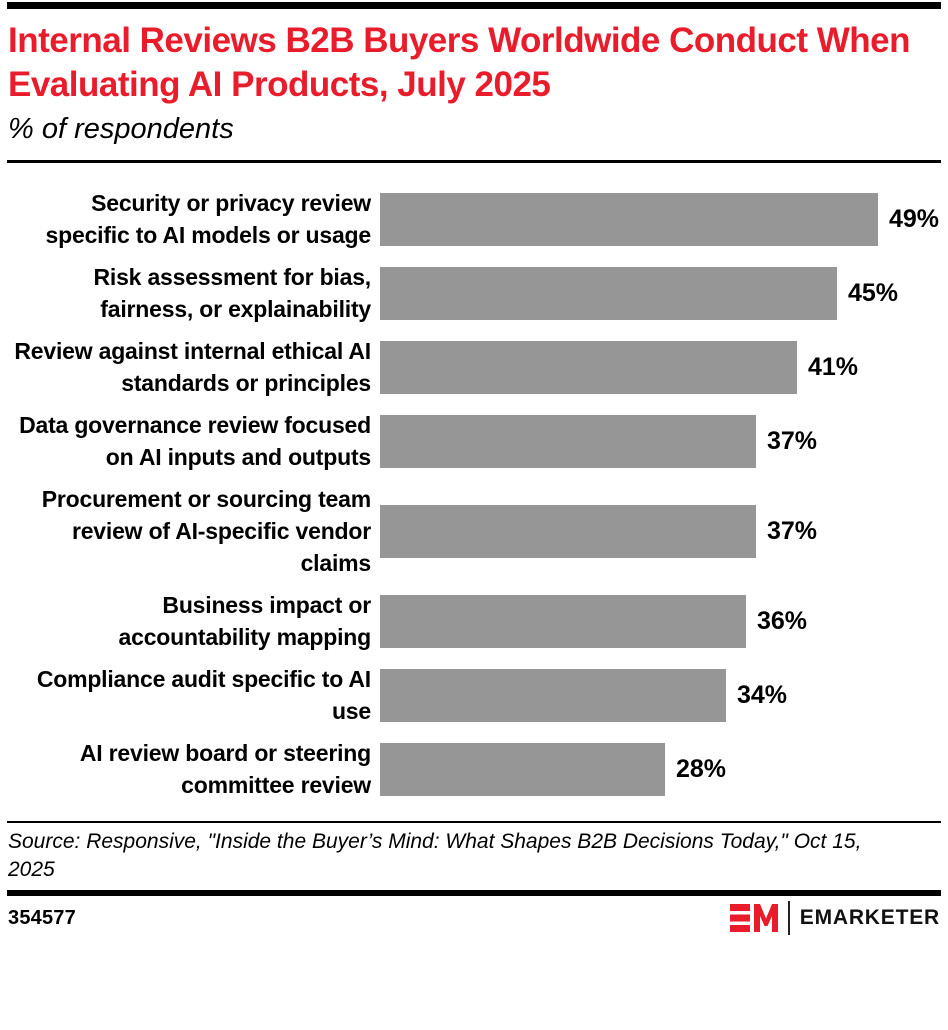 The width and height of the screenshot is (948, 1030). What do you see at coordinates (42, 917) in the screenshot?
I see `chart-id: 354577` at bounding box center [42, 917].